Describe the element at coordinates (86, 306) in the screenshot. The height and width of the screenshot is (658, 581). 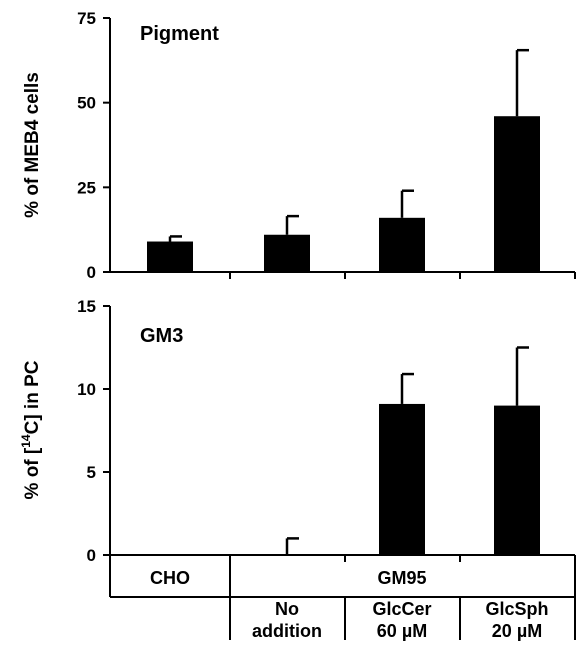
I see `gm3-y-tick-label: 15` at that location.